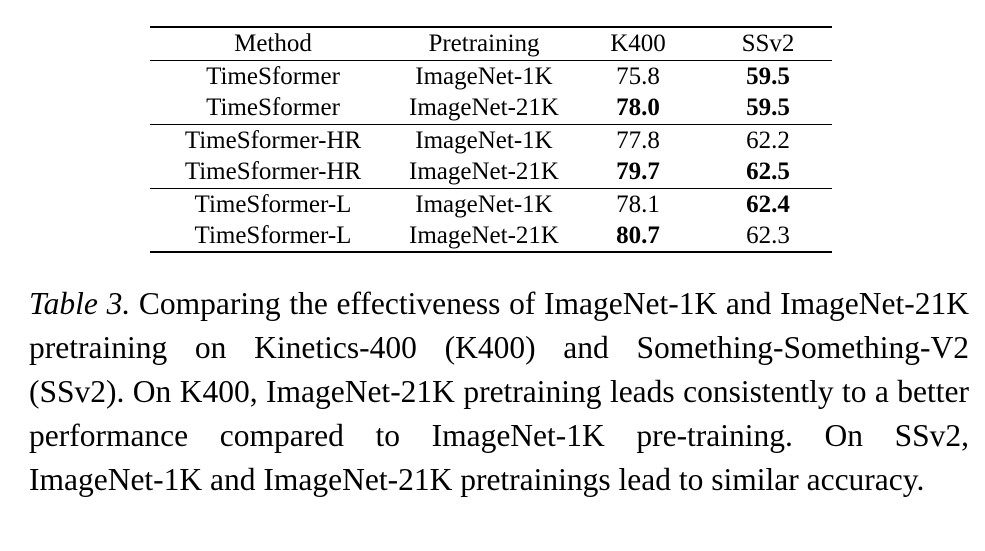 The width and height of the screenshot is (985, 551). Describe the element at coordinates (273, 43) in the screenshot. I see `header-method: Method` at that location.